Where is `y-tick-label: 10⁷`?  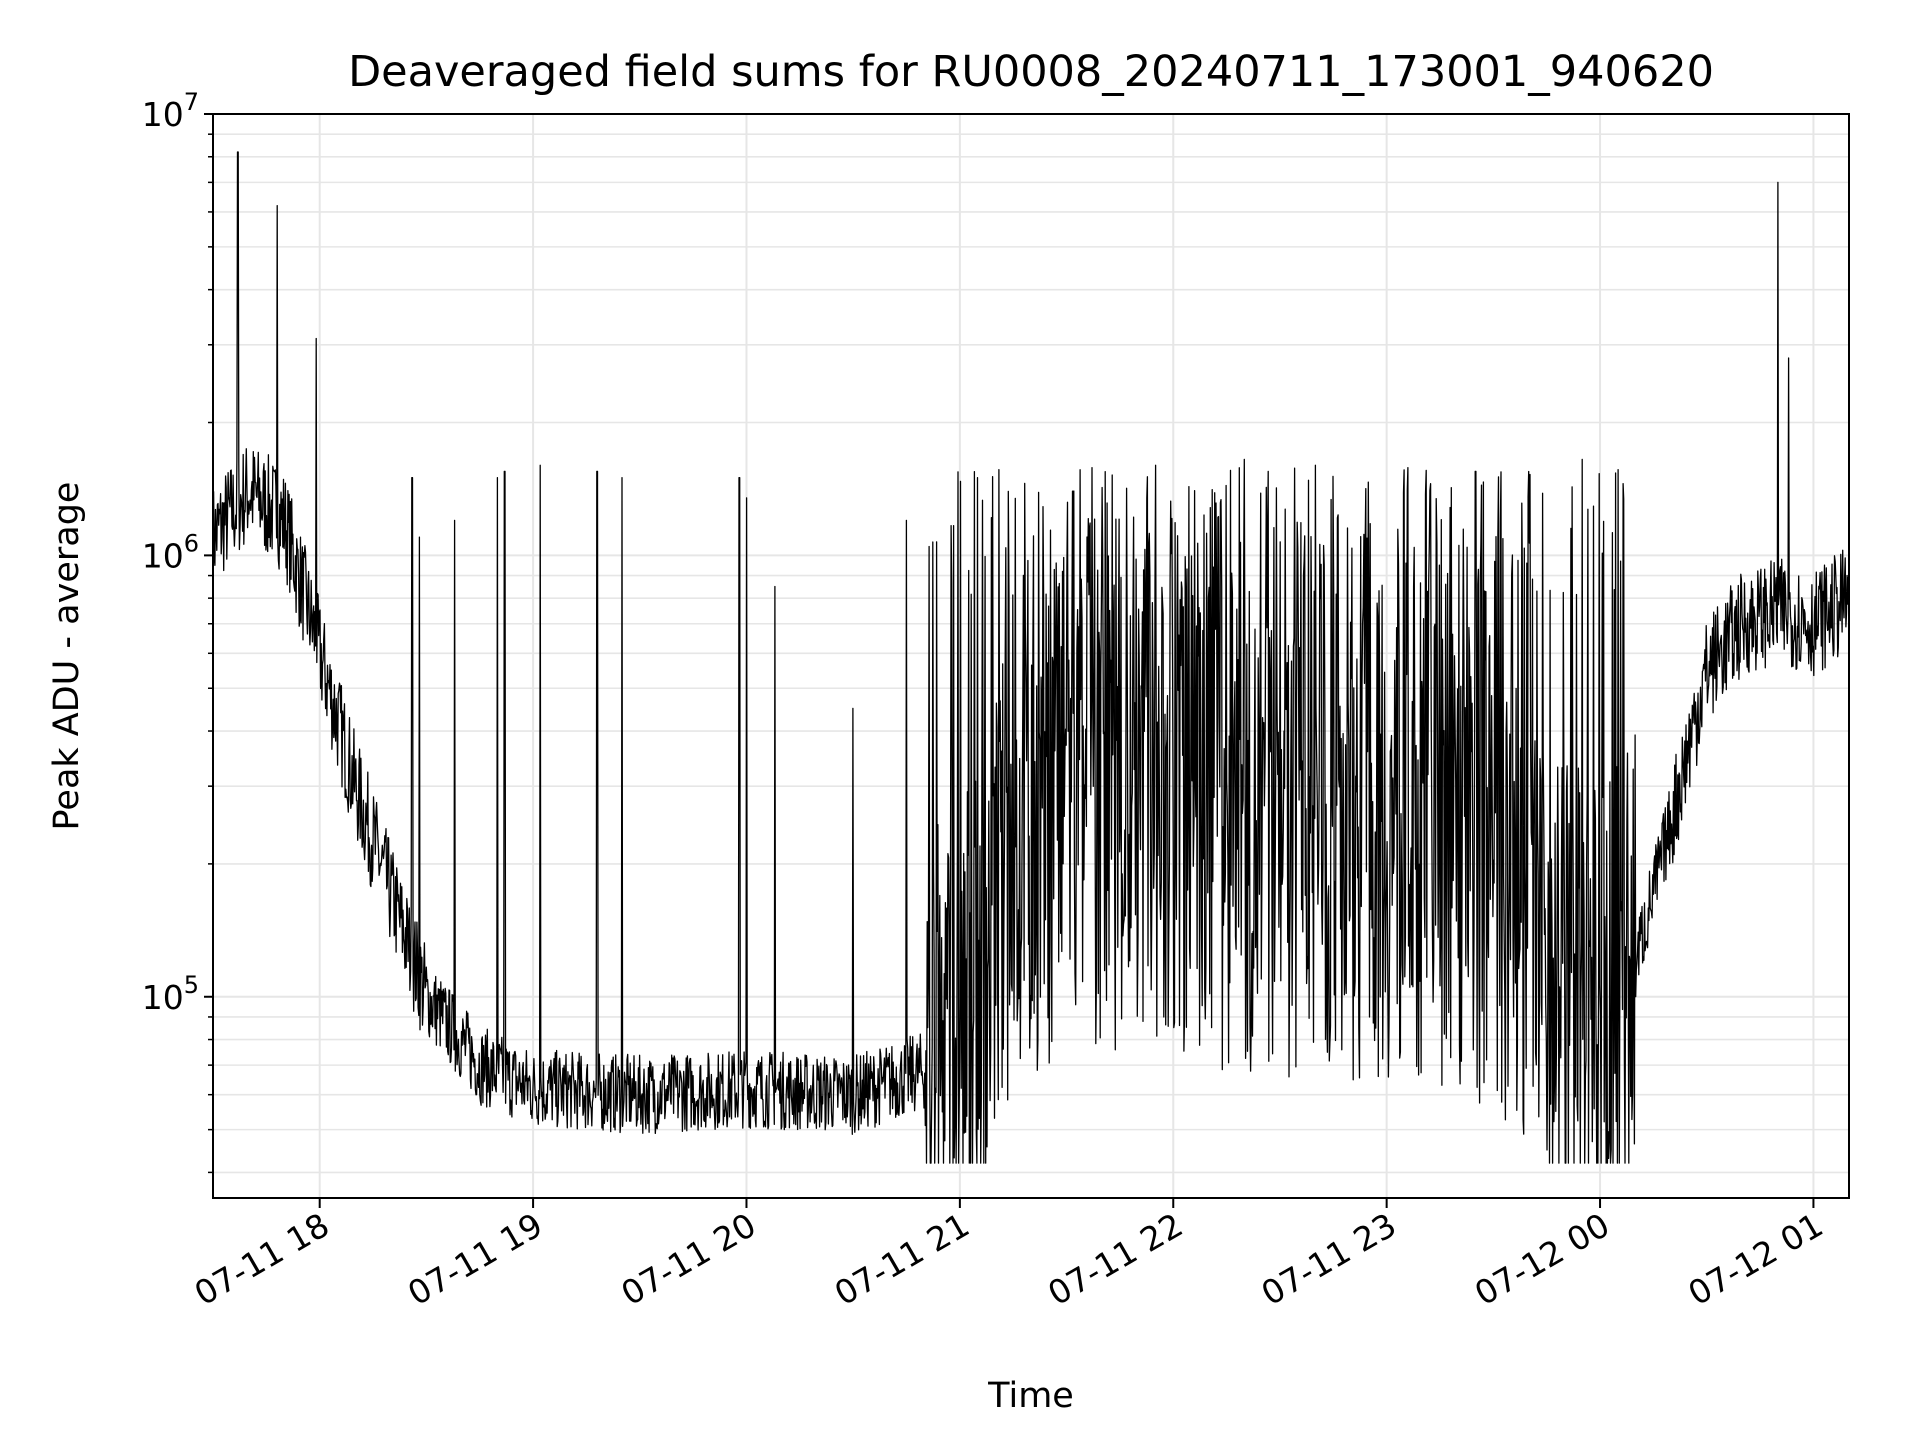
y-tick-label: 10⁷ is located at coordinates (170, 111).